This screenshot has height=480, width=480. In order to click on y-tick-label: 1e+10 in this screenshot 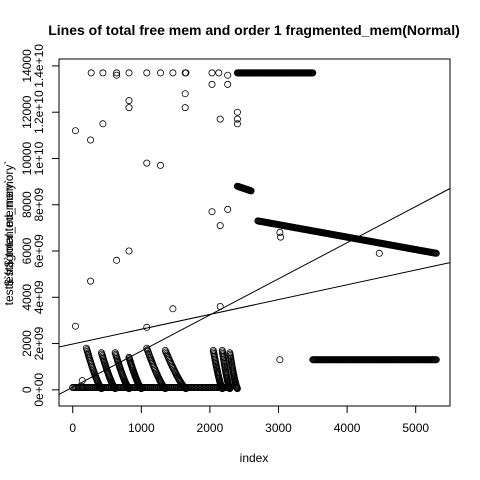, I will do `click(39, 158)`.